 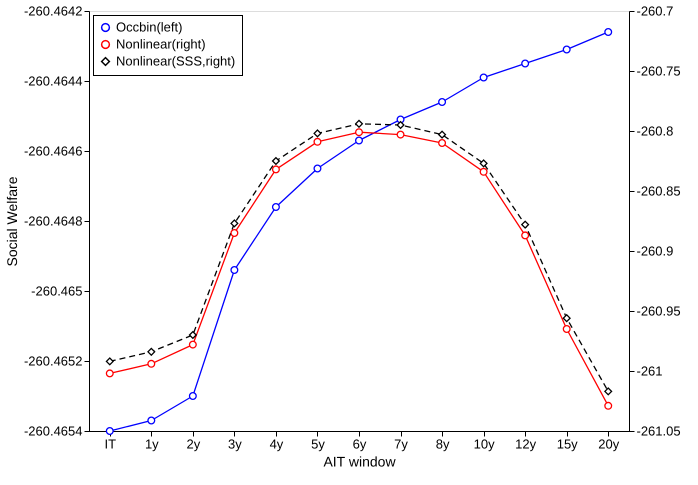 What do you see at coordinates (12, 221) in the screenshot?
I see `y-axis-title: Social Welfare` at bounding box center [12, 221].